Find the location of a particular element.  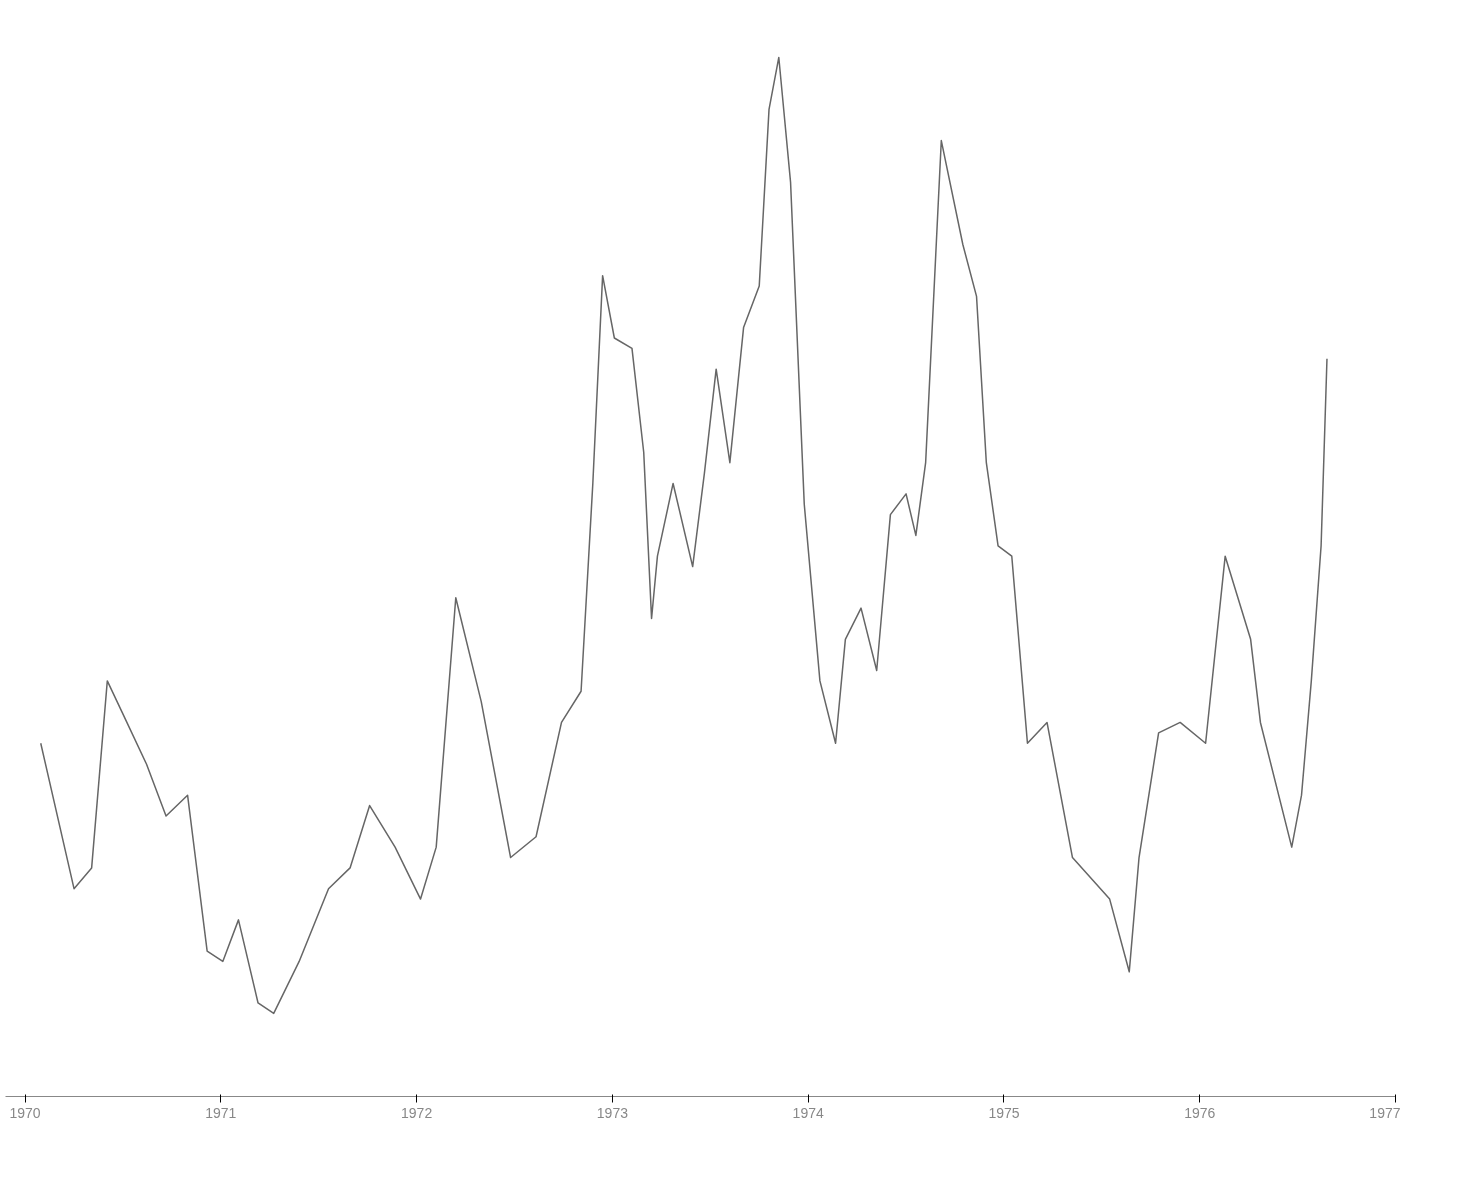

x-tick-label: 1971 is located at coordinates (221, 1112).